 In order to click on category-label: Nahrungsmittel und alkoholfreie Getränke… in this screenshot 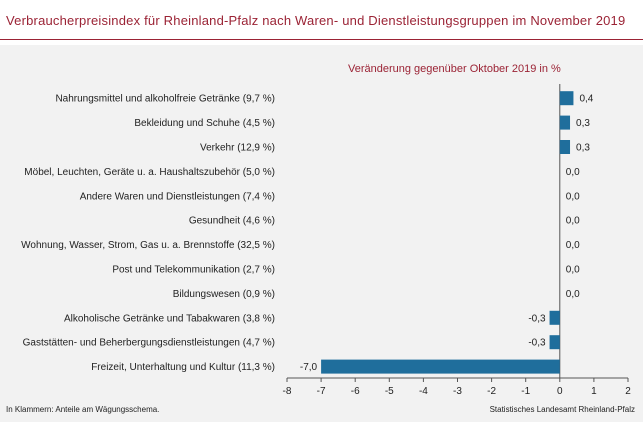, I will do `click(165, 99)`.